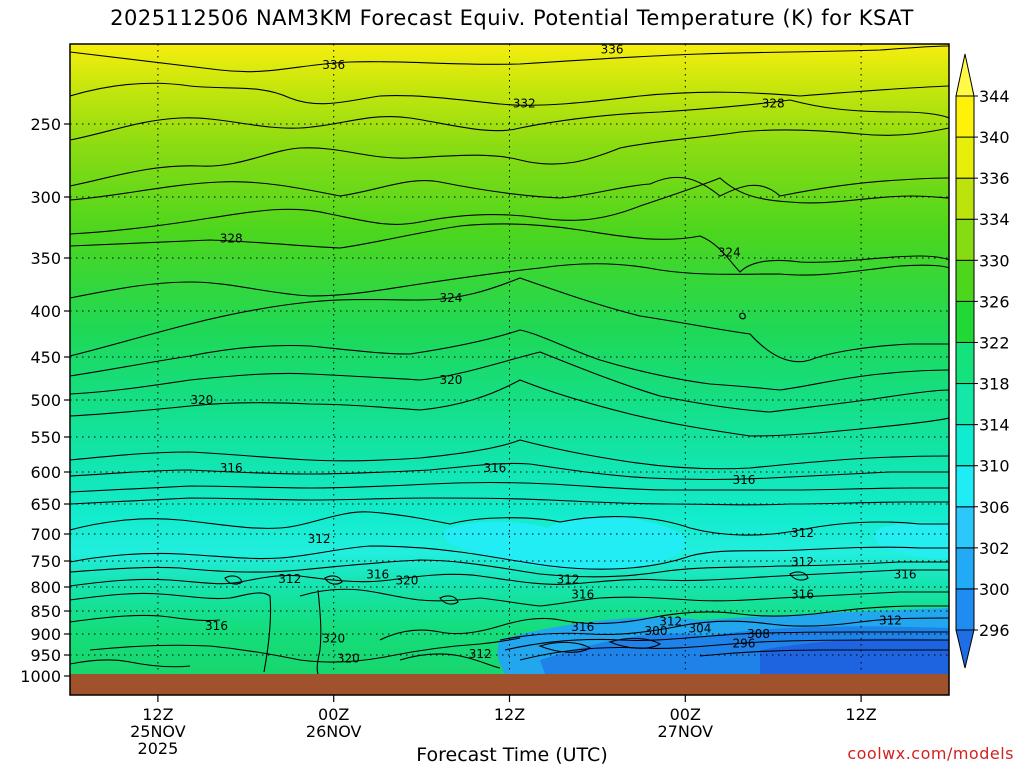 This screenshot has height=768, width=1024. What do you see at coordinates (994, 630) in the screenshot?
I see `colorbar-label: 296` at bounding box center [994, 630].